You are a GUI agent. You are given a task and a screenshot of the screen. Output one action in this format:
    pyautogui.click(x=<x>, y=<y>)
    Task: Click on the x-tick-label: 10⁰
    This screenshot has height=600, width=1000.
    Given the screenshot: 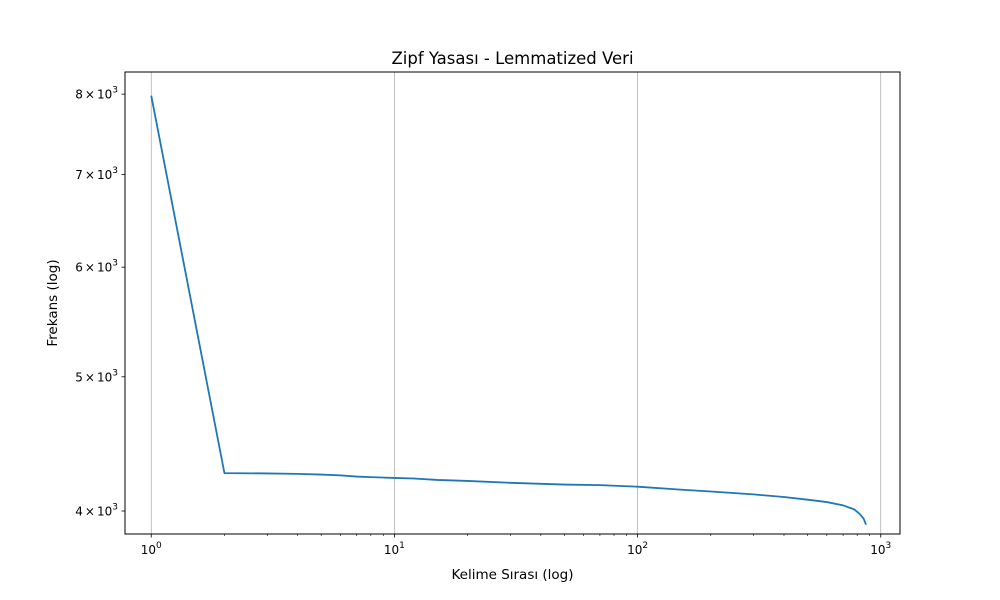 What is the action you would take?
    pyautogui.click(x=151, y=549)
    